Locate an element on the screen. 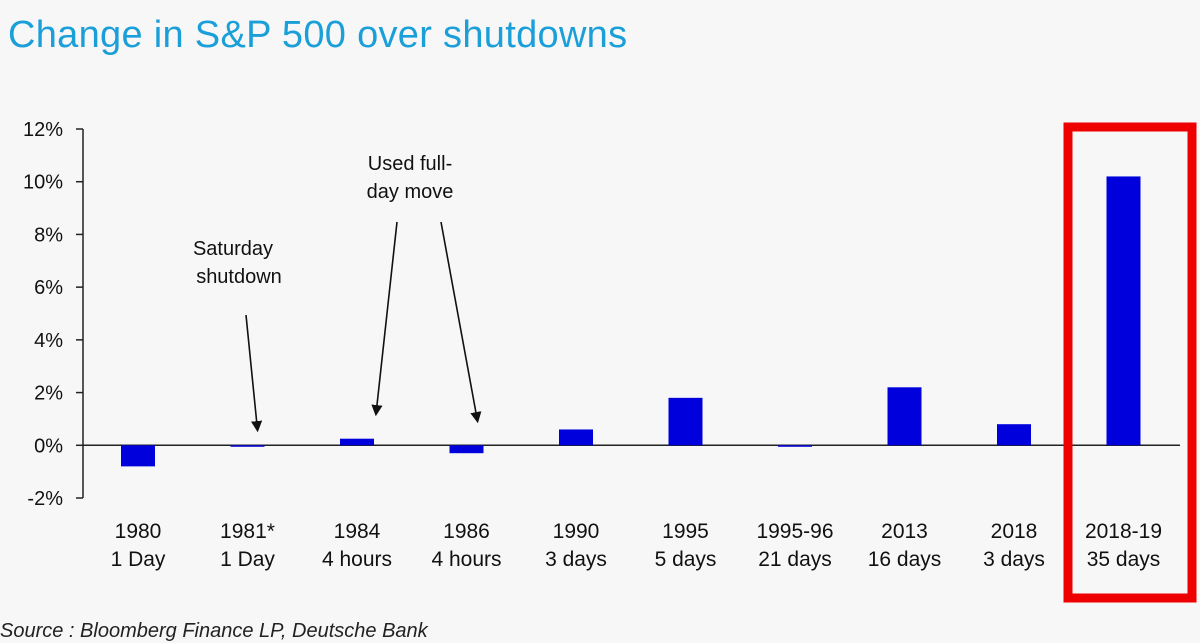 This screenshot has height=643, width=1200. annotation-text: Used full- is located at coordinates (410, 164).